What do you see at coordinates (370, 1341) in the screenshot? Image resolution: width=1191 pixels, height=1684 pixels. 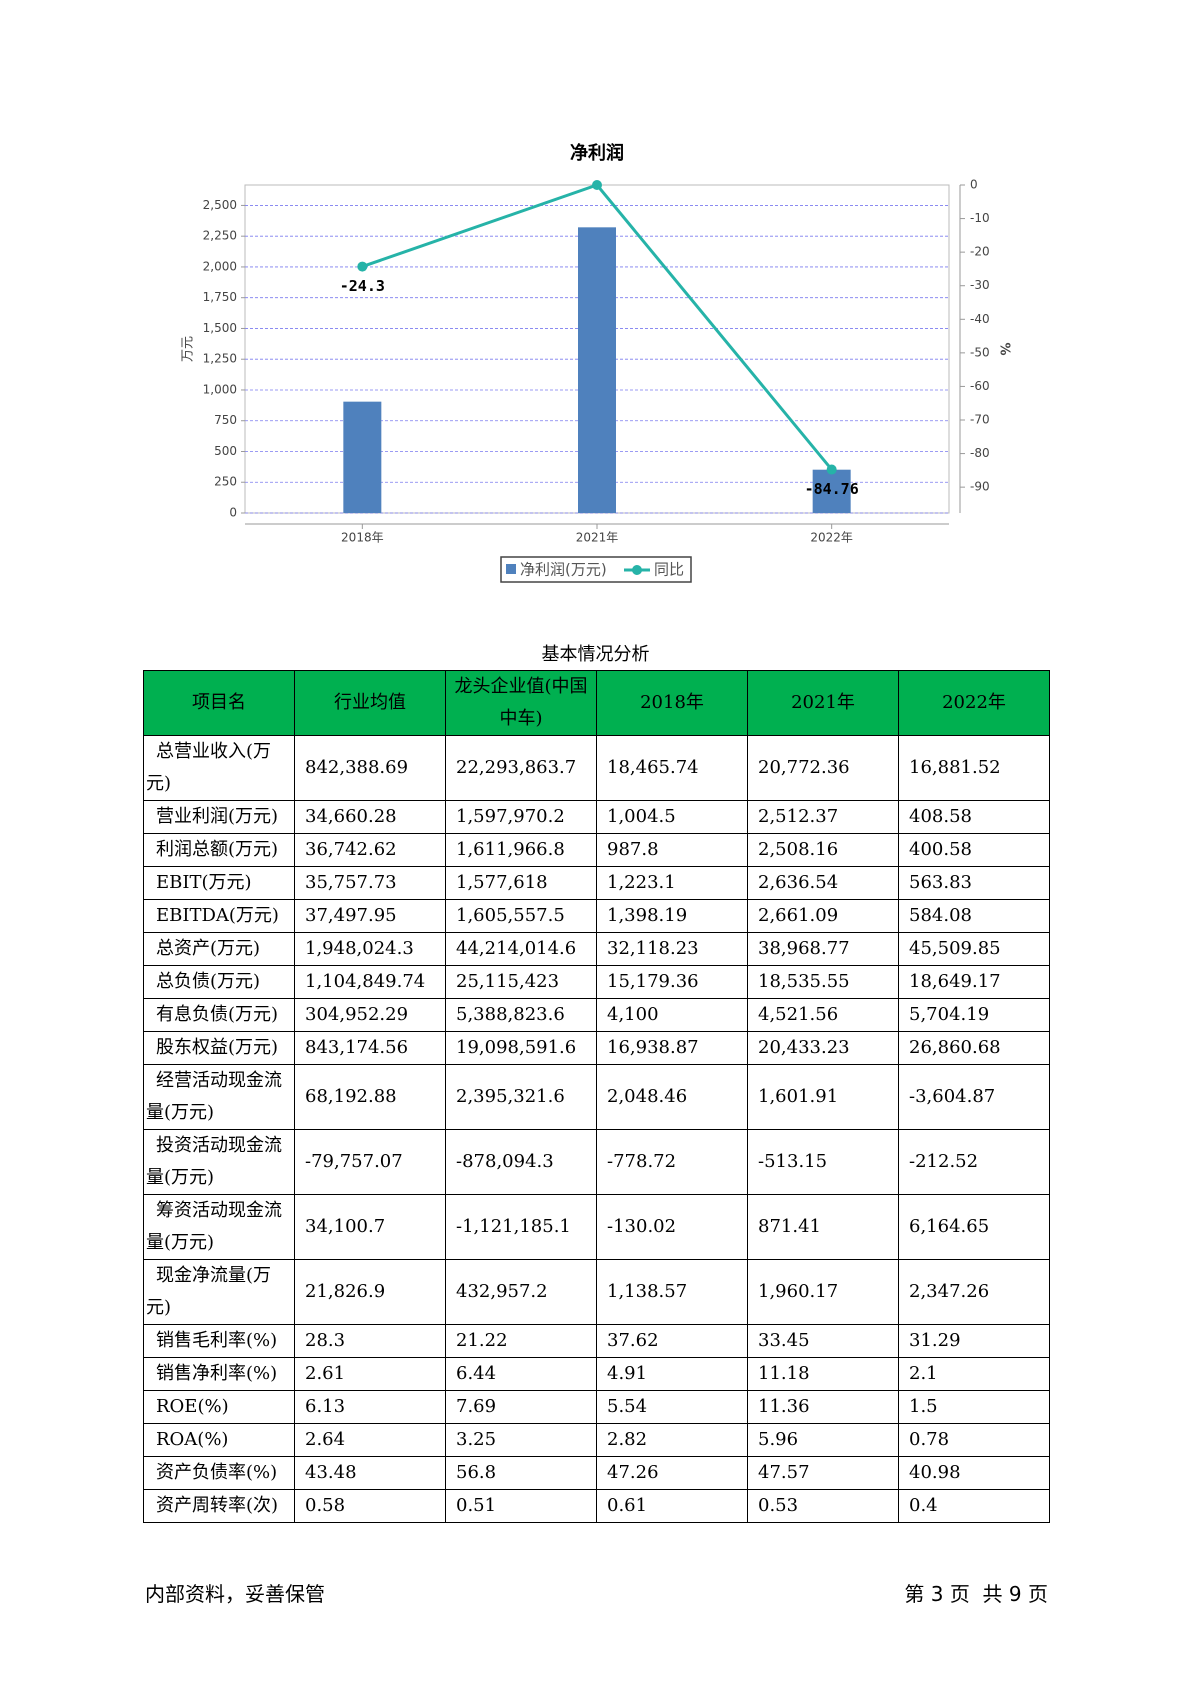 I see `table-cell: 28.3` at bounding box center [370, 1341].